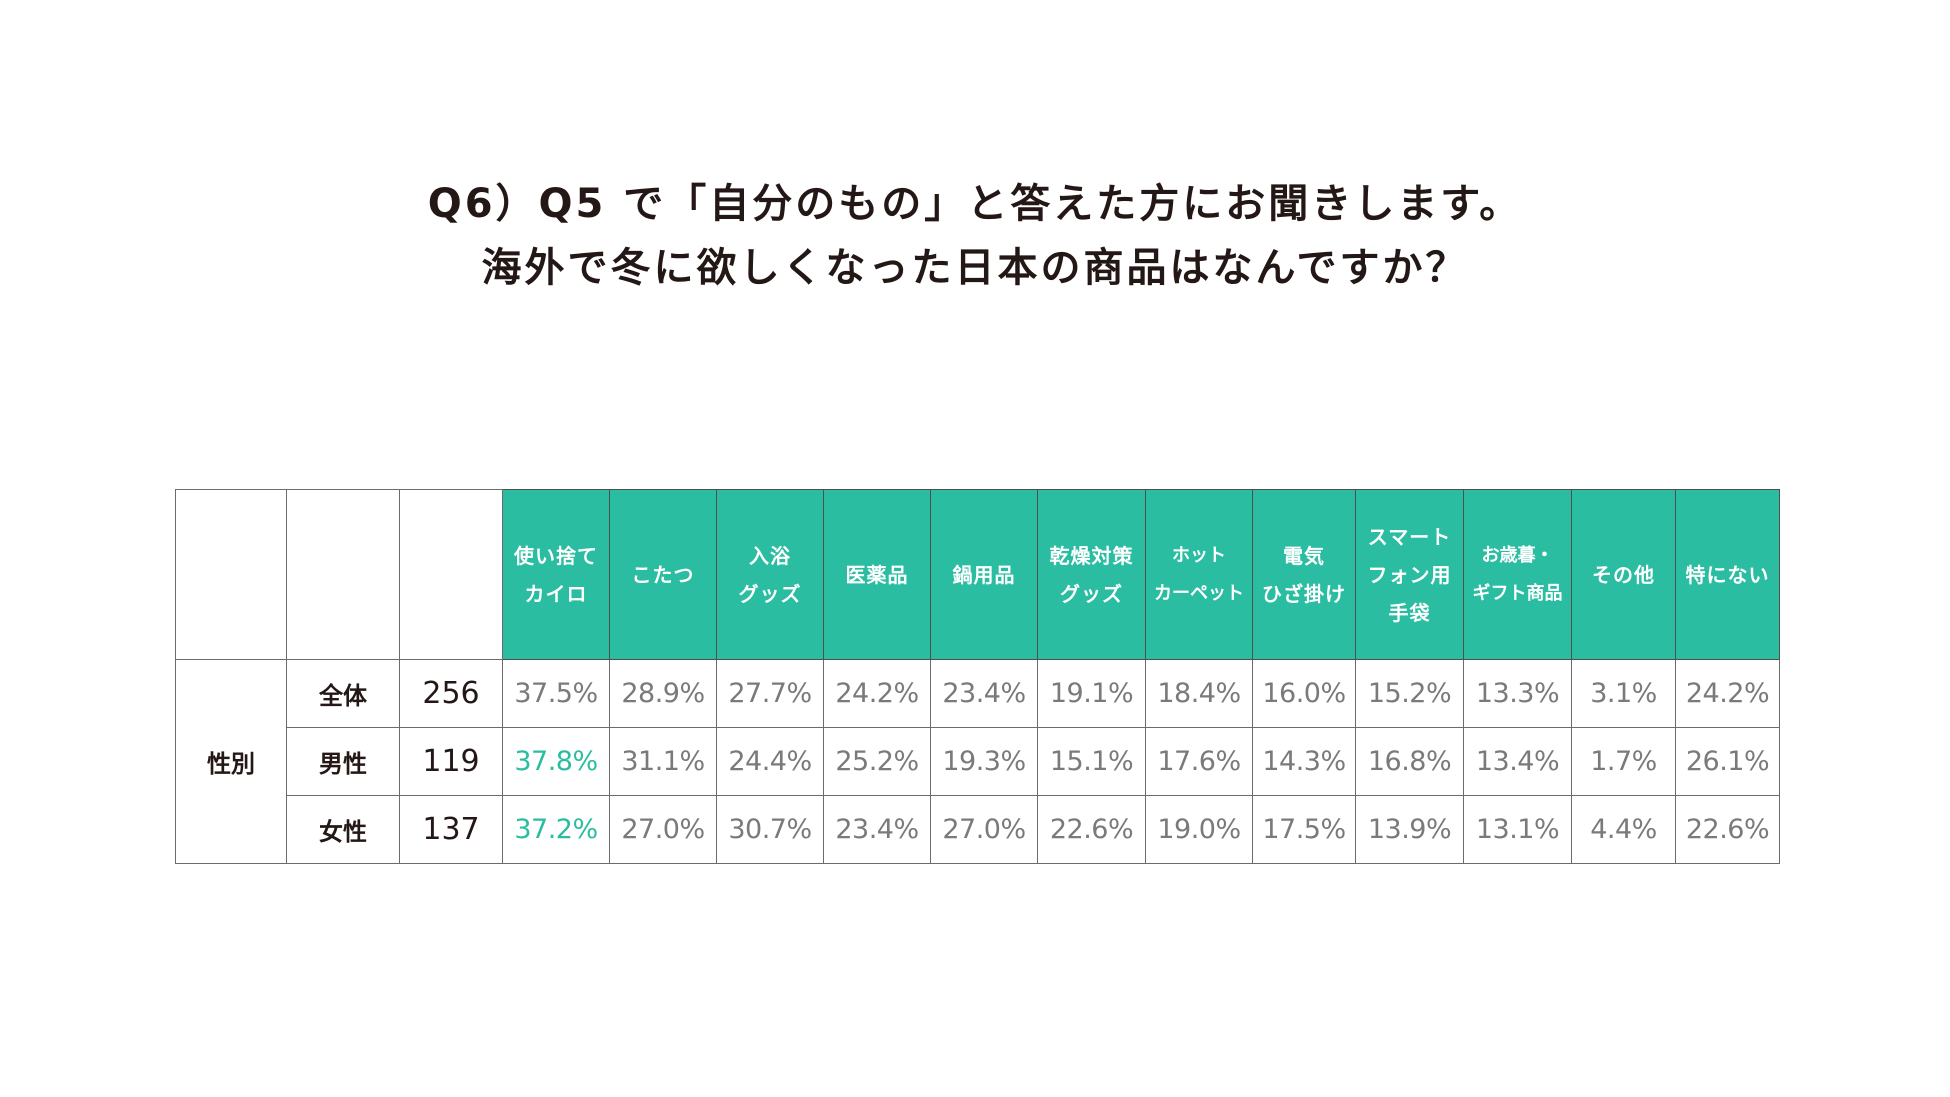 This screenshot has height=1097, width=1950. What do you see at coordinates (556, 693) in the screenshot?
I see `value-cell: 37.5%` at bounding box center [556, 693].